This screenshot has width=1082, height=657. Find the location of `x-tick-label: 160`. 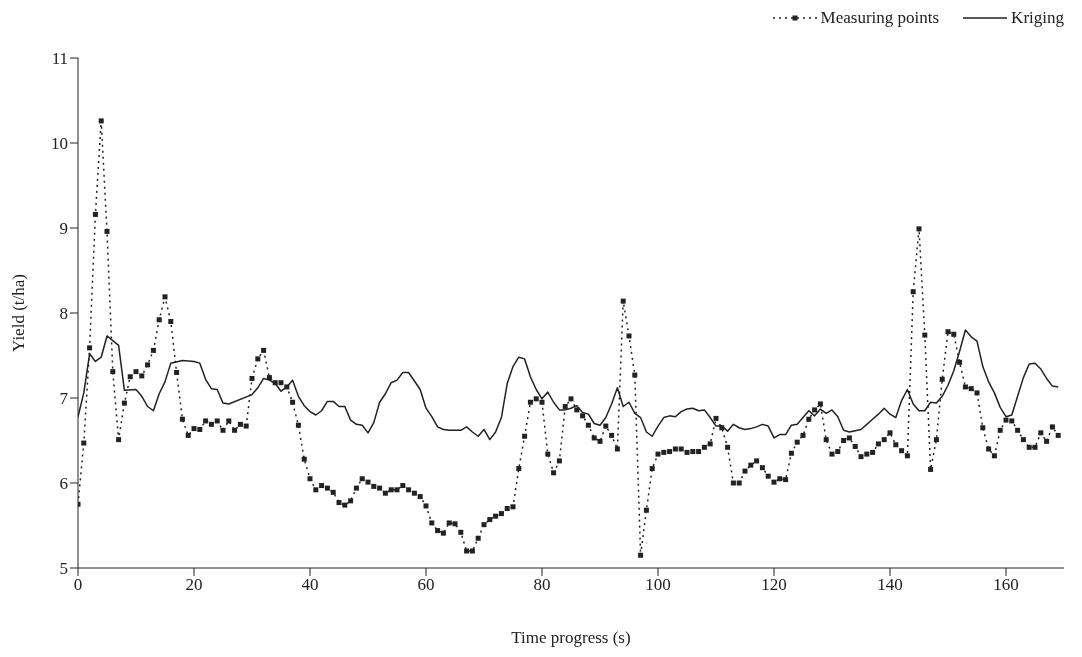

x-tick-label: 160 is located at coordinates (1006, 585).